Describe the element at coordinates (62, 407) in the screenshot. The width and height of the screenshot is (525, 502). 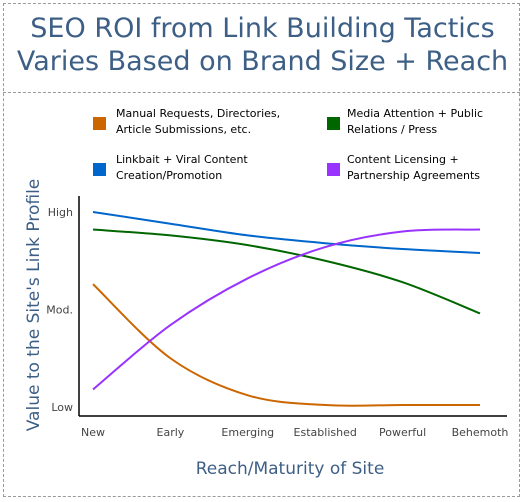
I see `y-tick-label: Low` at that location.